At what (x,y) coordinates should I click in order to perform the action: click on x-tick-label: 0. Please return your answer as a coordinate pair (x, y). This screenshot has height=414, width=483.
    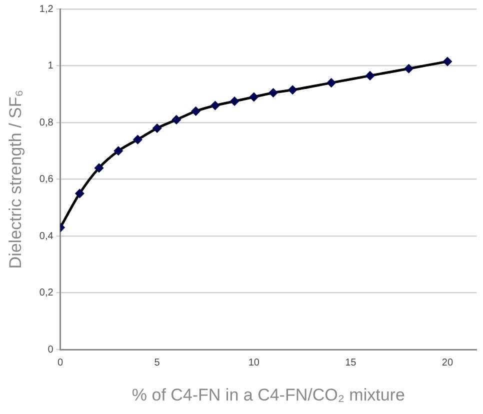
    Looking at the image, I should click on (61, 362).